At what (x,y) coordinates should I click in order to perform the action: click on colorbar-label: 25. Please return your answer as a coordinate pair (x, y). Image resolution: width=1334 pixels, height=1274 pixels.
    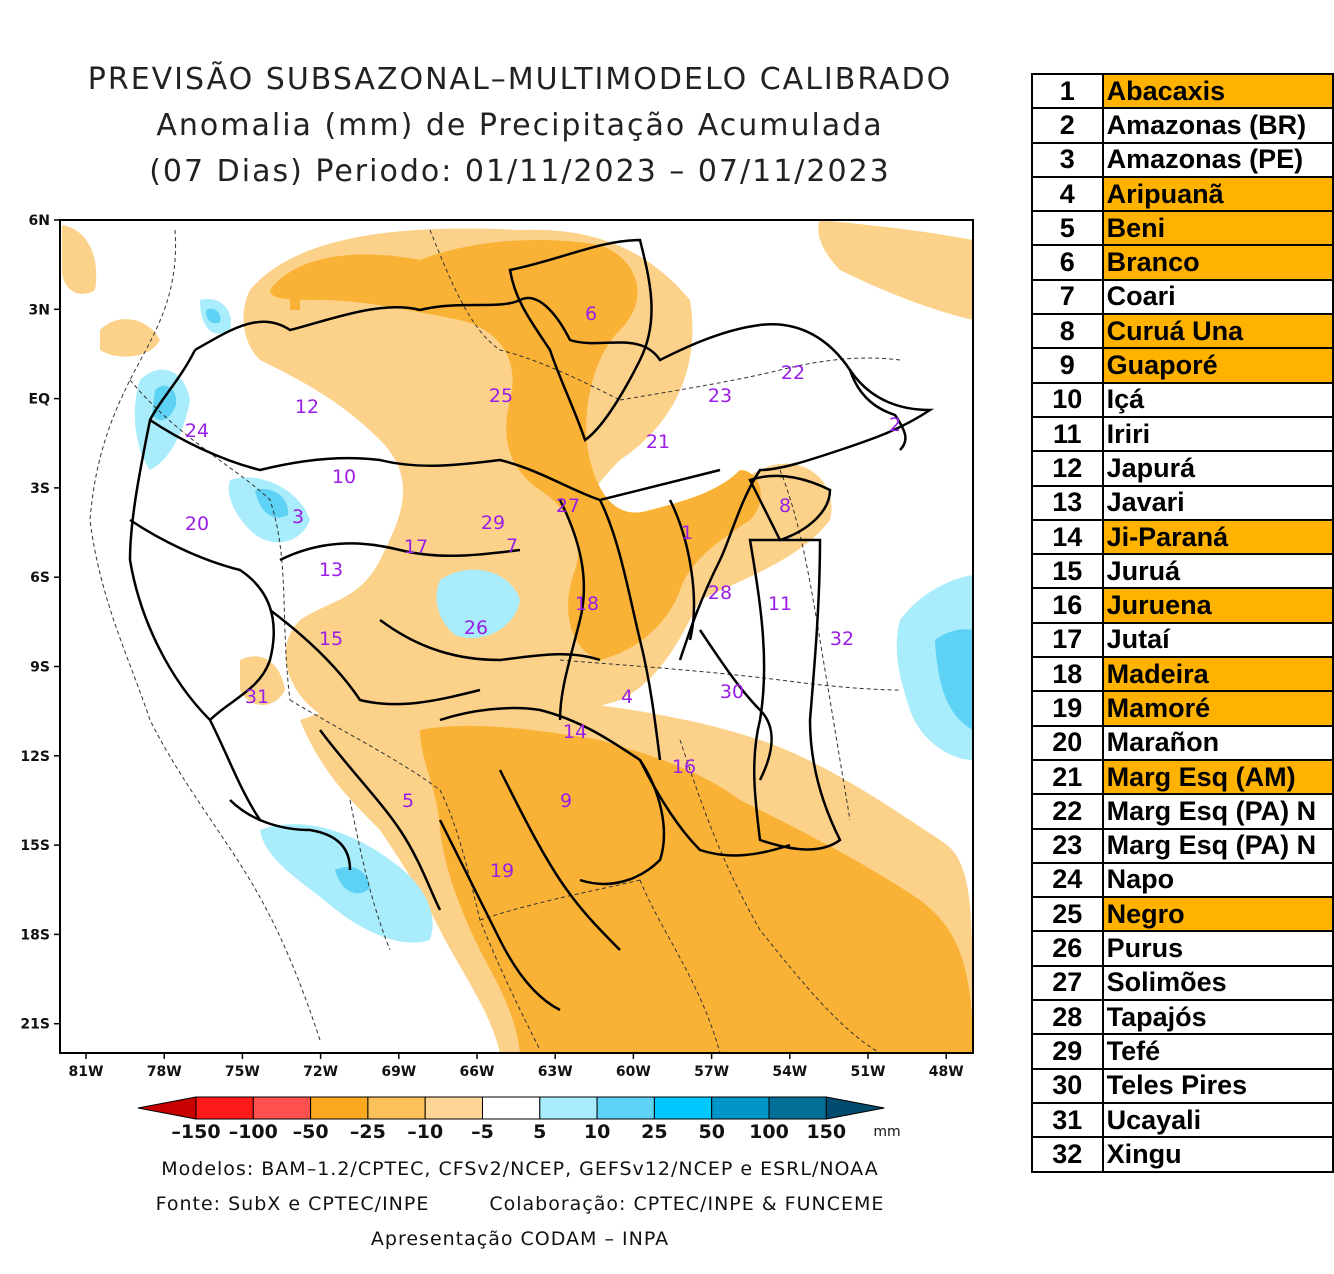
    Looking at the image, I should click on (654, 1132).